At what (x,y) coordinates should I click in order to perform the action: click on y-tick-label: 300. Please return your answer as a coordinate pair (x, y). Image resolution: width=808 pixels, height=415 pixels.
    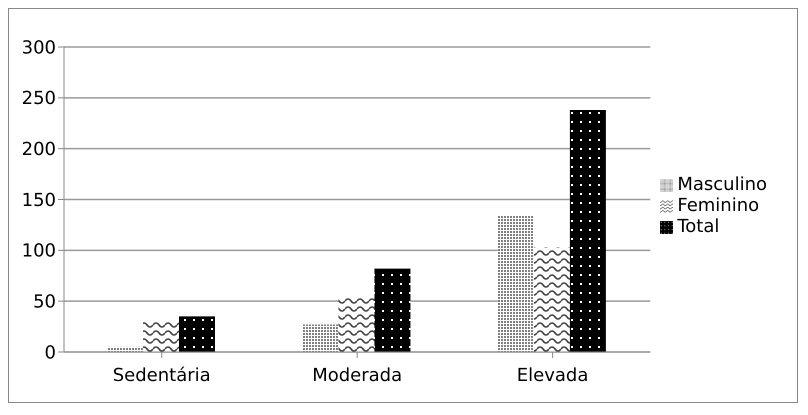
    Looking at the image, I should click on (39, 47).